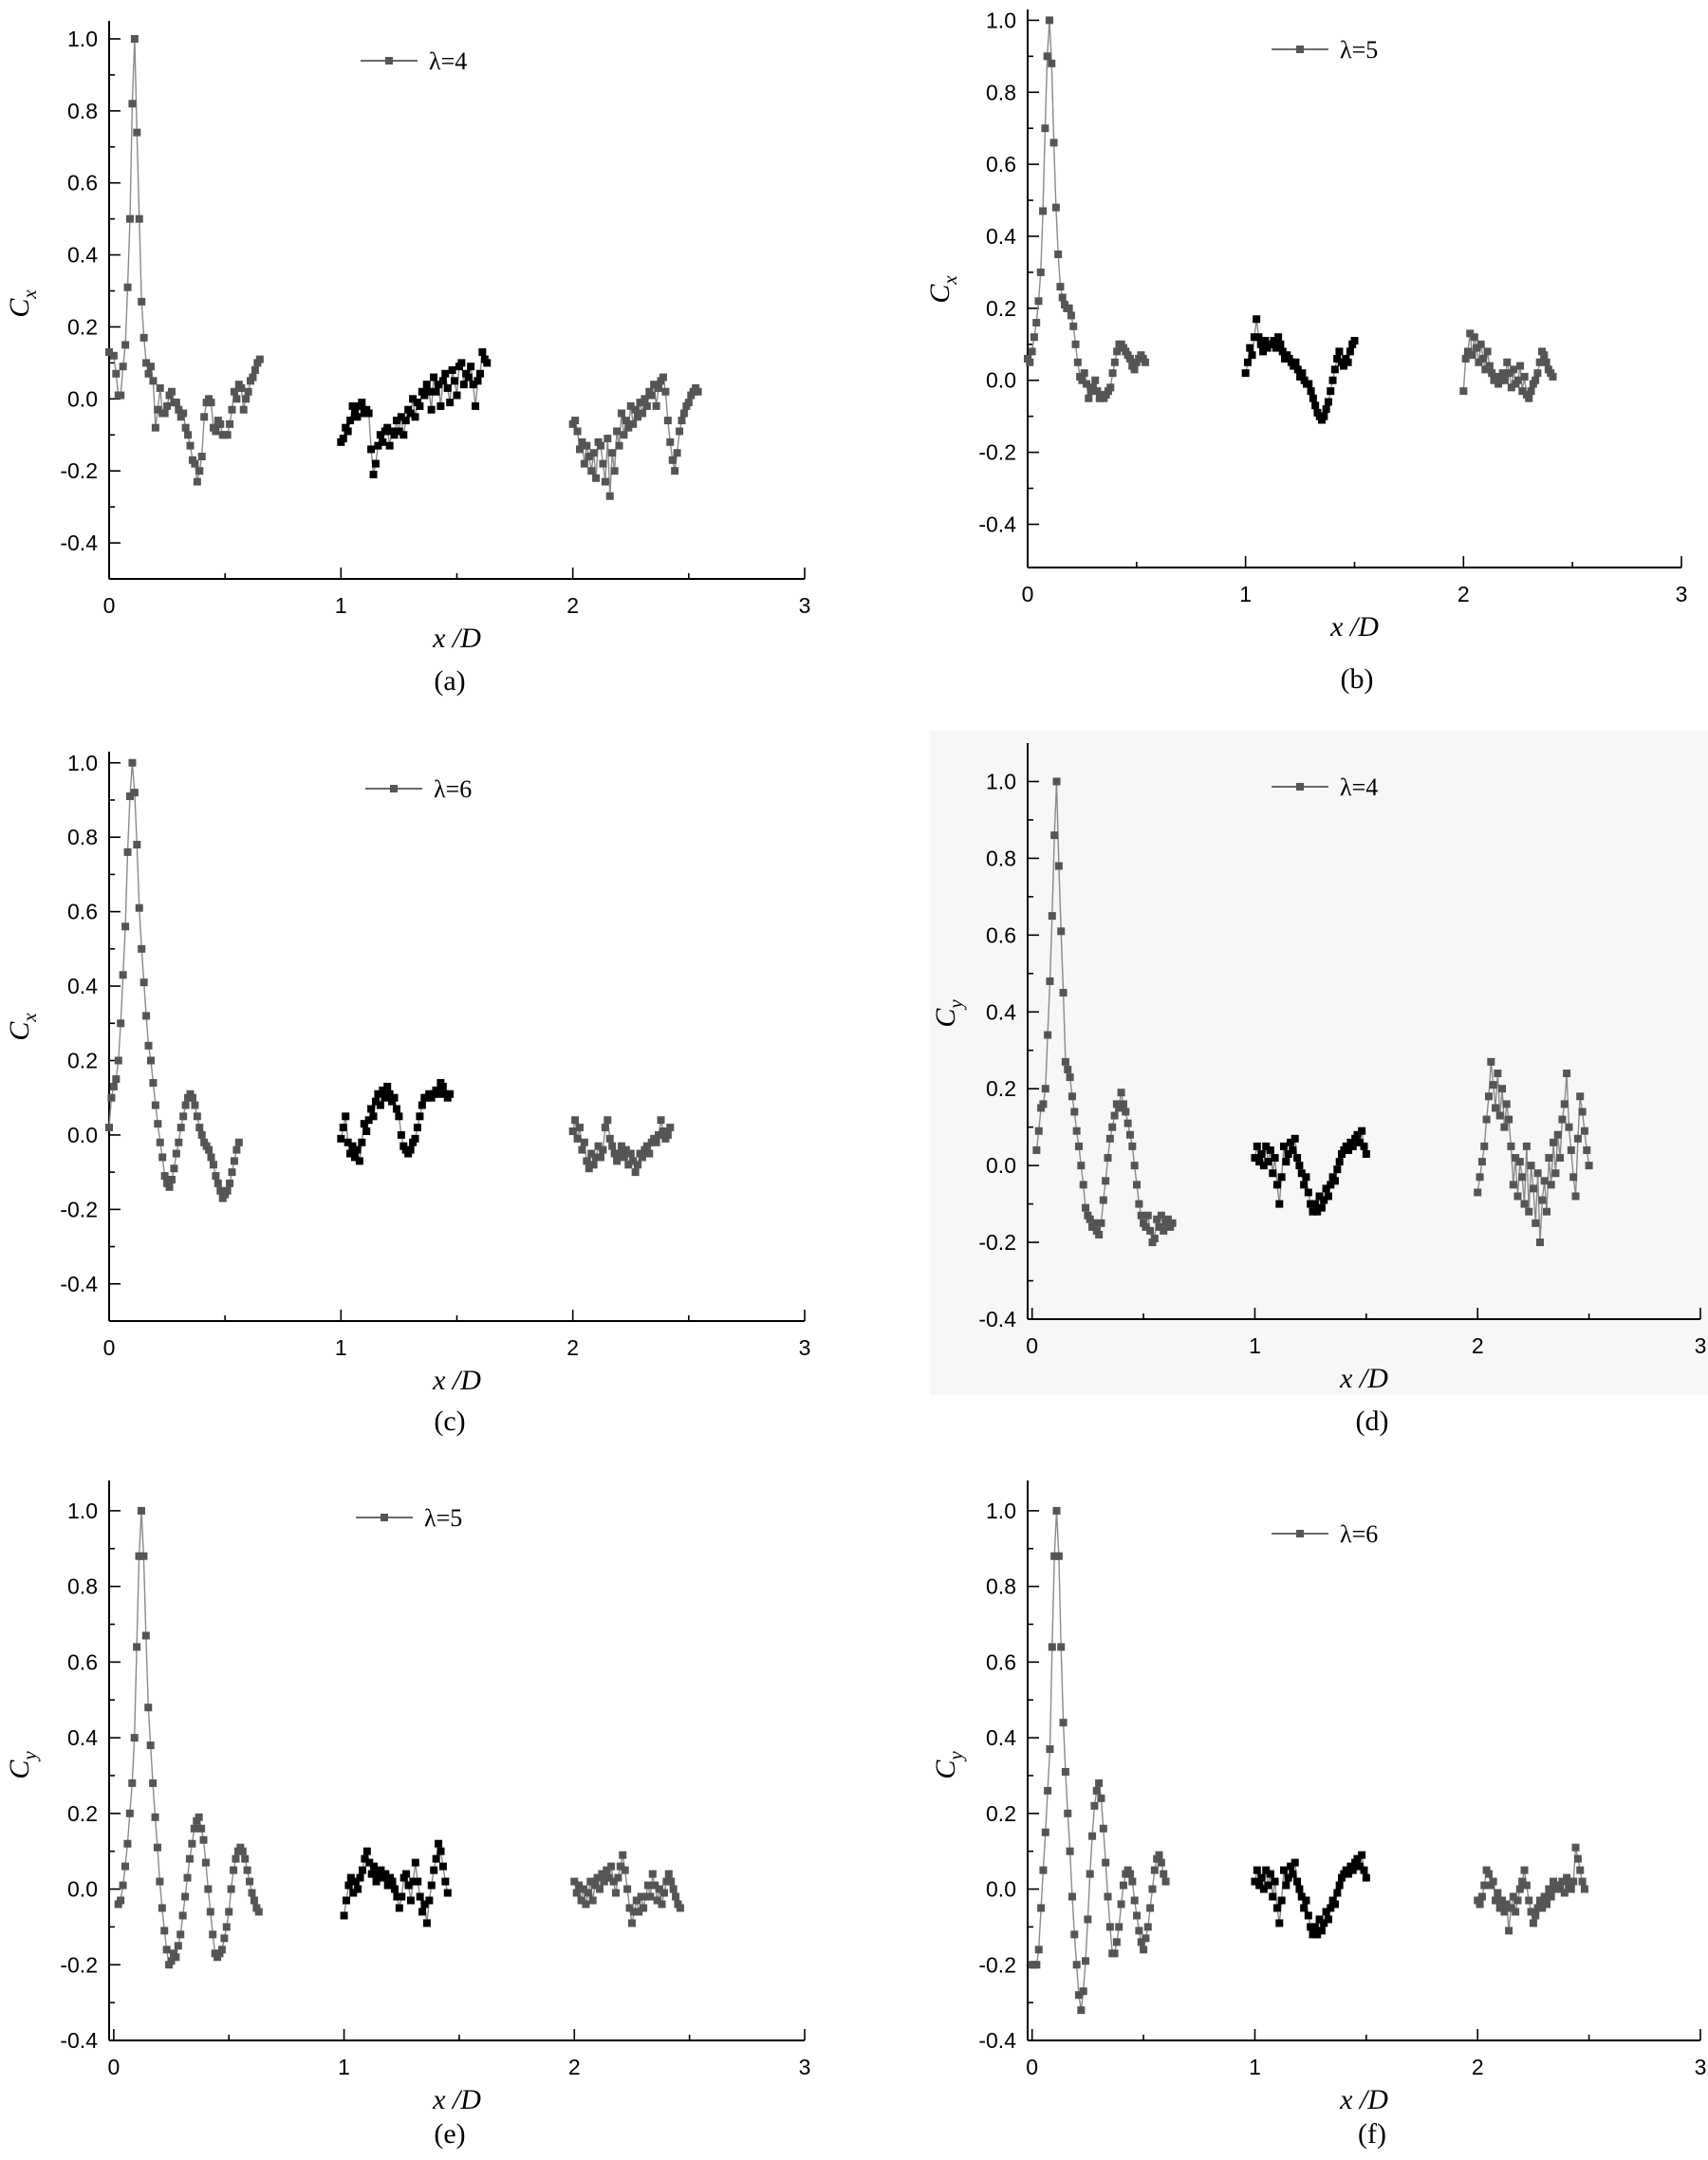  Describe the element at coordinates (341, 606) in the screenshot. I see `x-tick-label: 1` at that location.